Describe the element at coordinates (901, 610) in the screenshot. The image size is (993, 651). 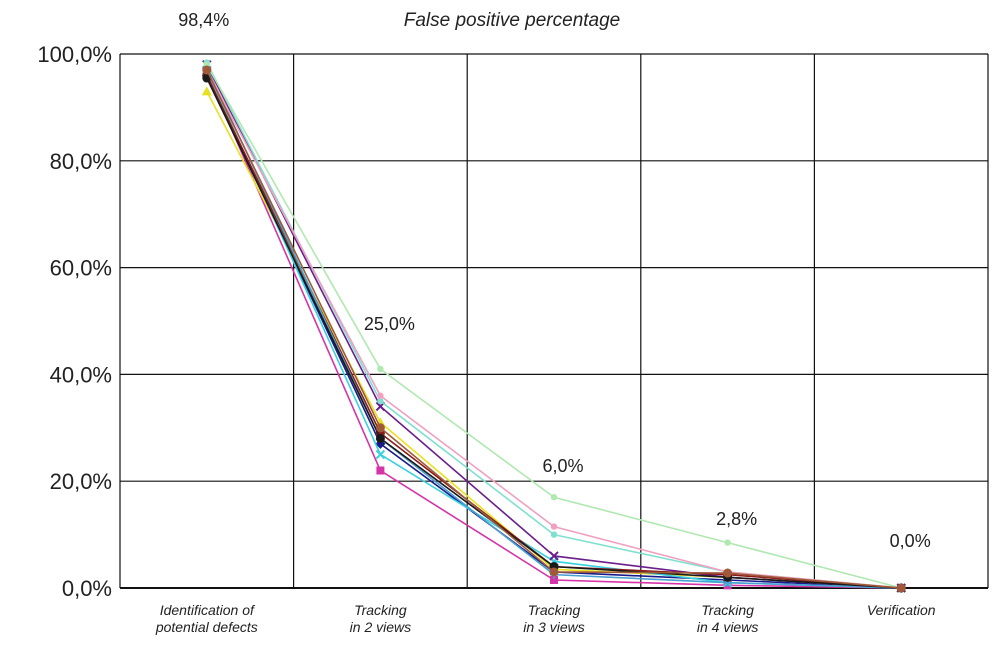
I see `x-tick-label: Verification` at that location.